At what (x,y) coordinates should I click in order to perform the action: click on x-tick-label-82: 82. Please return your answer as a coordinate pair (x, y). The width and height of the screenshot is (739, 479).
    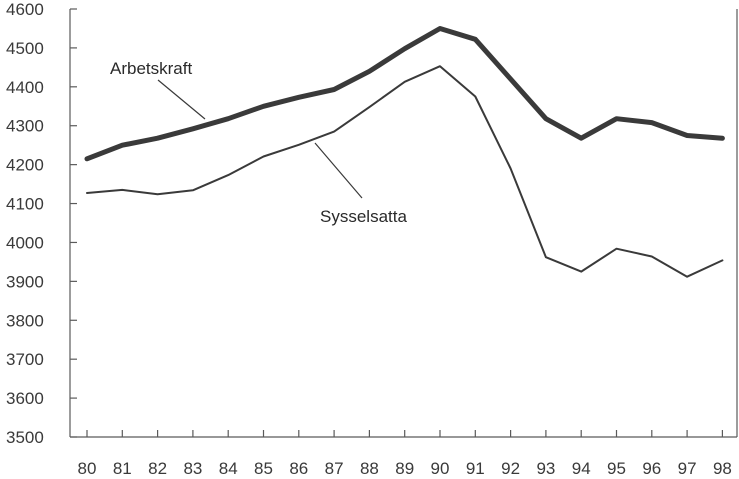
    Looking at the image, I should click on (157, 468).